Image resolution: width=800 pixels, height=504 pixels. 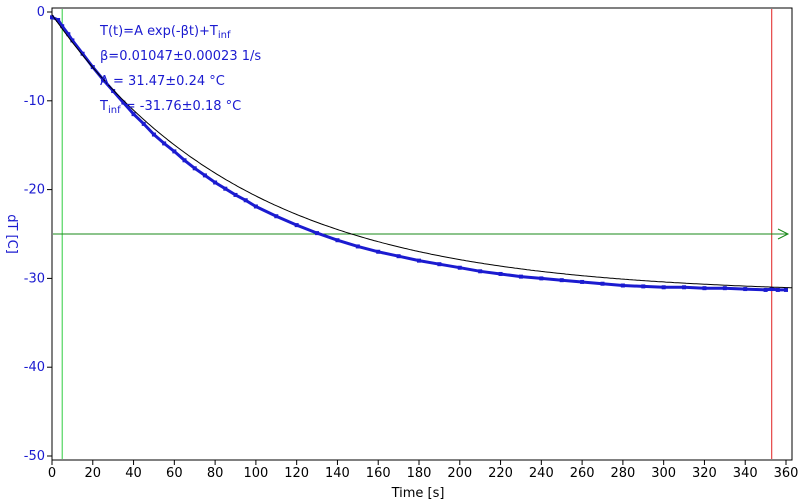 What do you see at coordinates (215, 473) in the screenshot?
I see `x-tick-label: 80` at bounding box center [215, 473].